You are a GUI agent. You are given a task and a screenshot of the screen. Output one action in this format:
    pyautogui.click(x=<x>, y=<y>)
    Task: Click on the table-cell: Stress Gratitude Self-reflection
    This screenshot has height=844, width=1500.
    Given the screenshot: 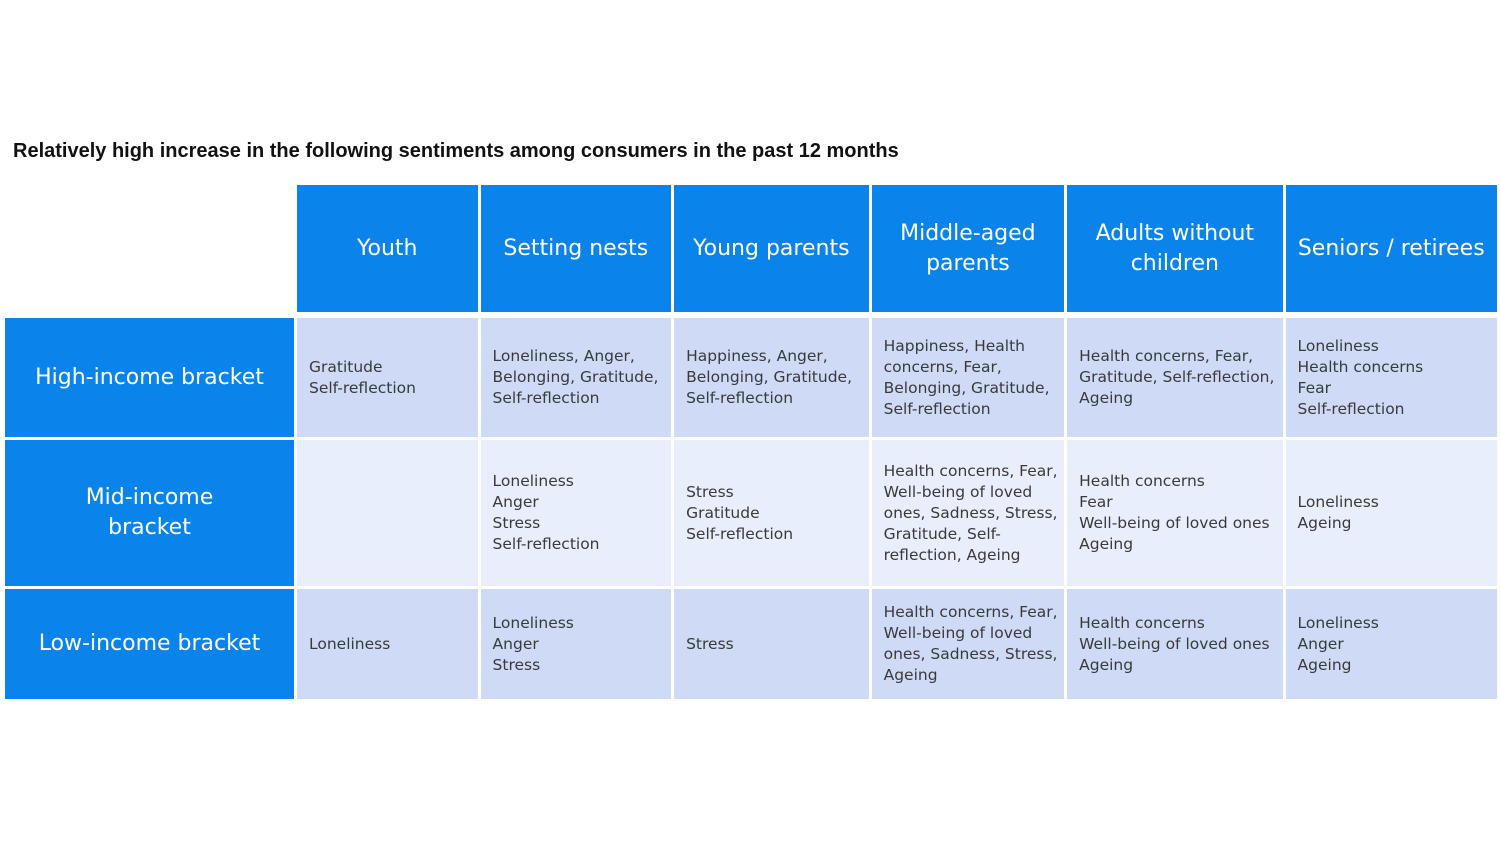 What is the action you would take?
    pyautogui.click(x=771, y=513)
    